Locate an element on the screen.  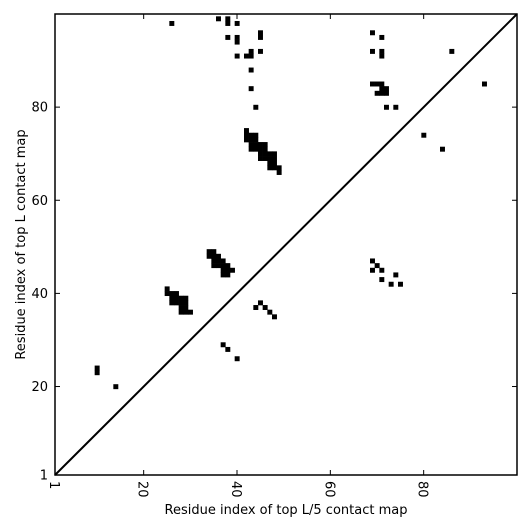
y-tick-label: 60 is located at coordinates (39, 201).